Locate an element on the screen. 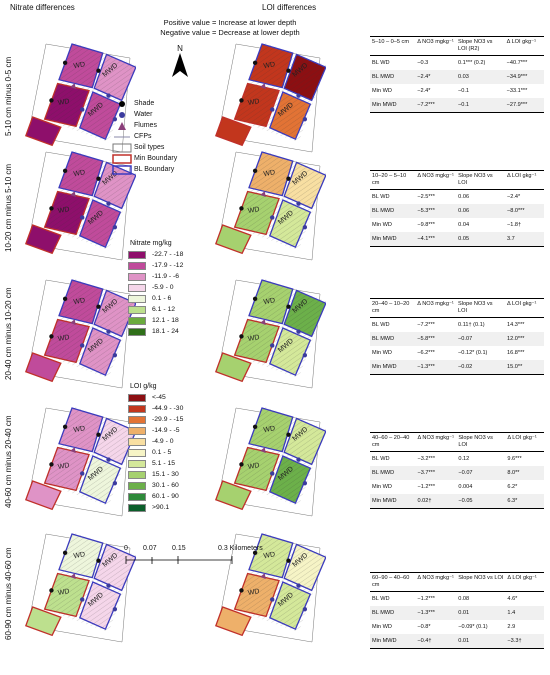 This screenshot has height=675, width=550. table-cell: 0.11† (0.1) is located at coordinates (471, 325).